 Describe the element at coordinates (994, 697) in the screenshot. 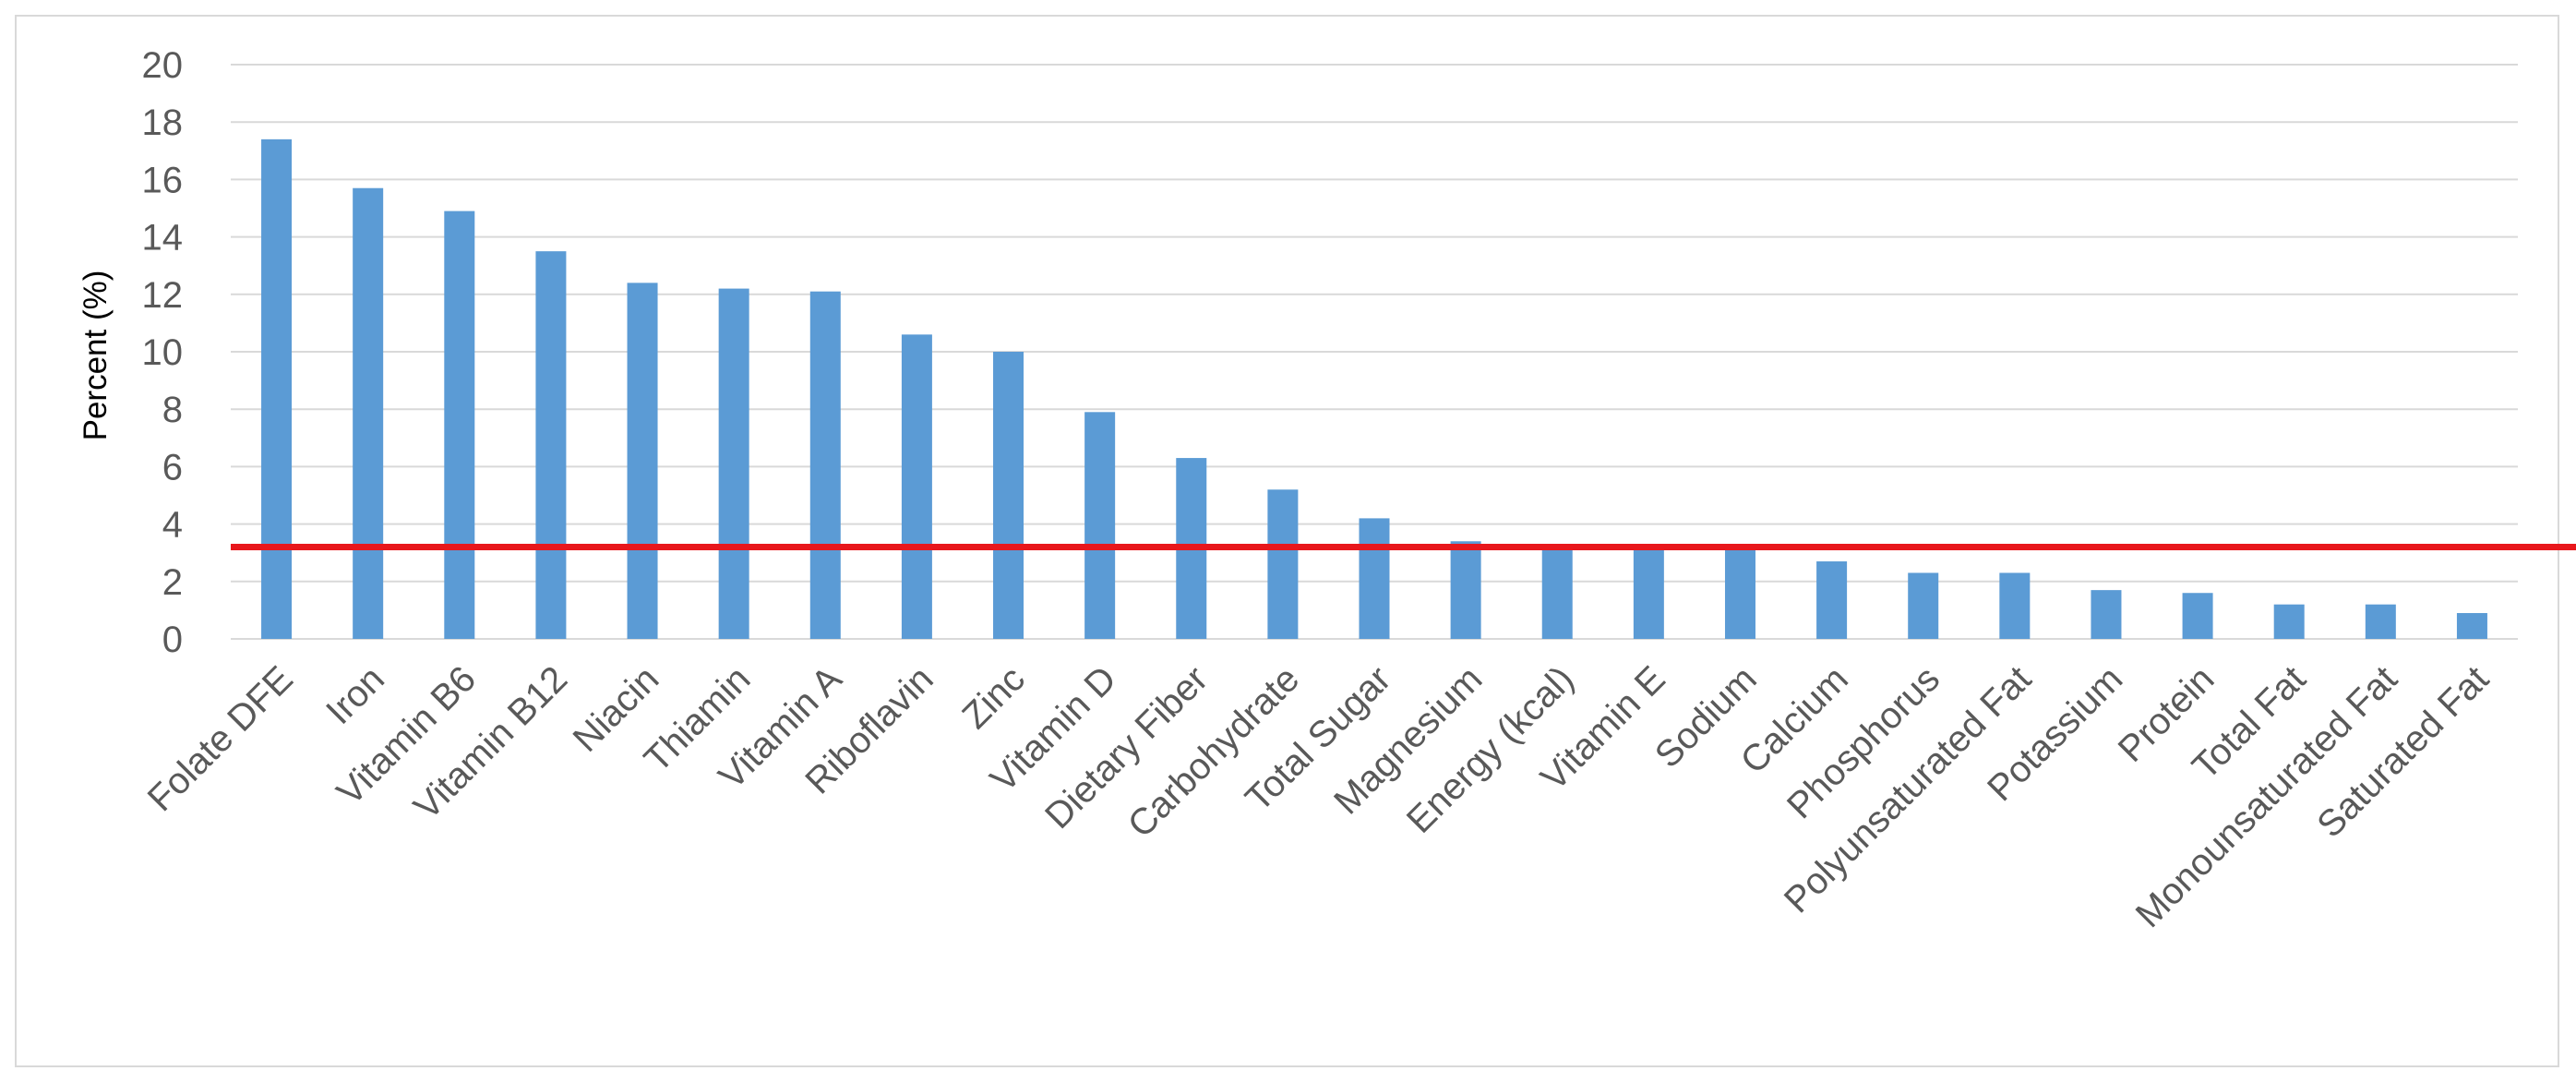

I see `x-tick-label: Zinc` at that location.